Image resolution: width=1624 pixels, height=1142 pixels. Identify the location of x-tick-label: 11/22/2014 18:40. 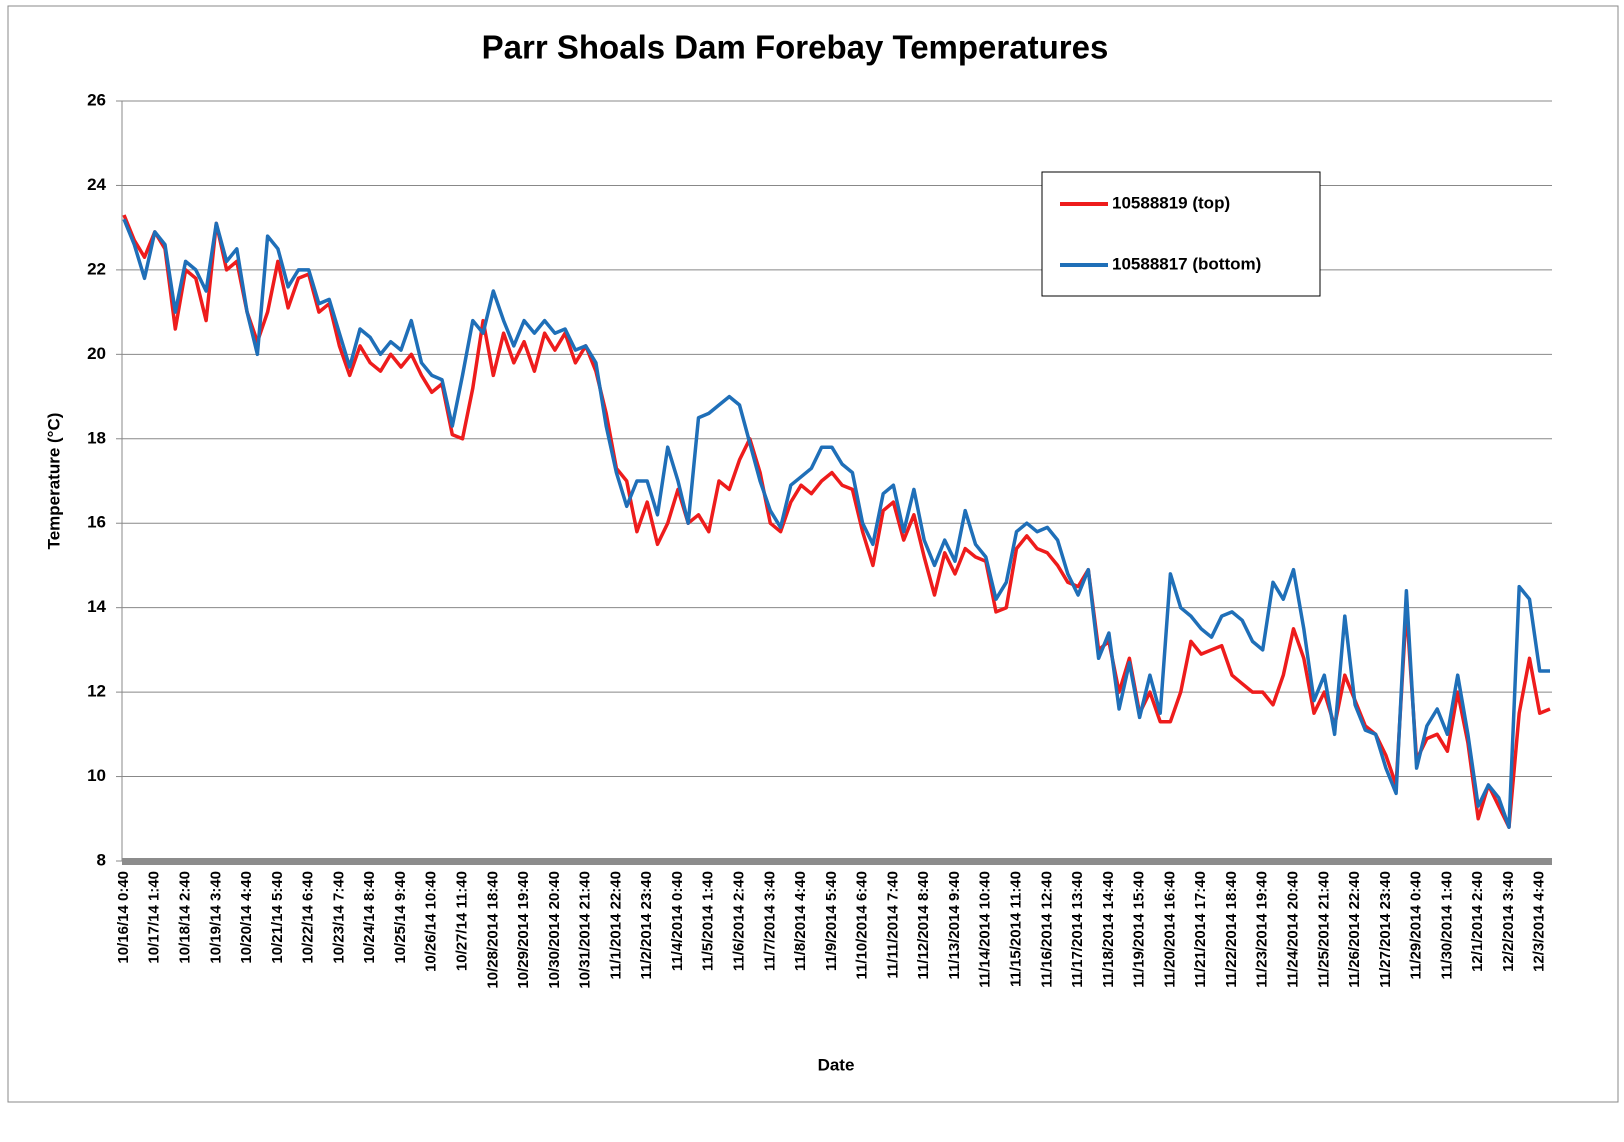
(1231, 929).